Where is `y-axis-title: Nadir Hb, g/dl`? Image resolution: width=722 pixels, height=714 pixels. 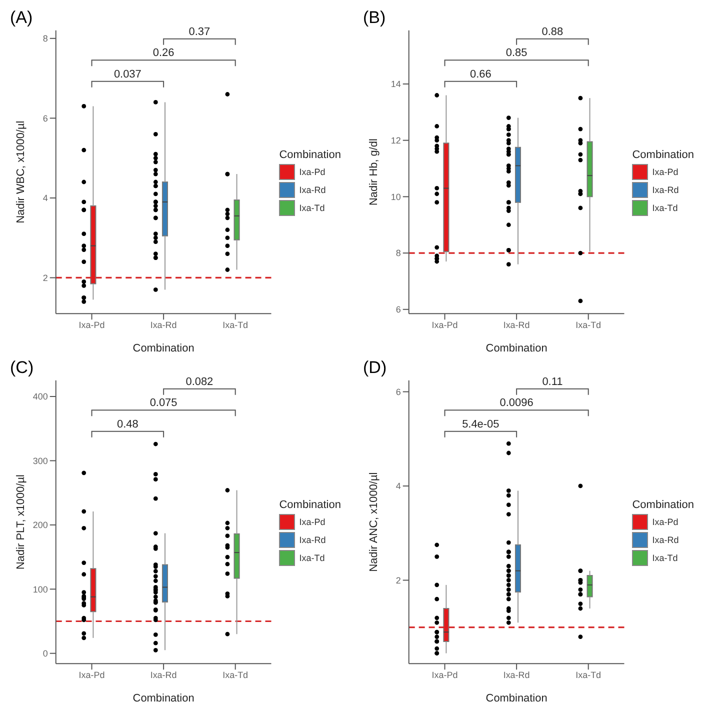
y-axis-title: Nadir Hb, g/dl is located at coordinates (374, 172).